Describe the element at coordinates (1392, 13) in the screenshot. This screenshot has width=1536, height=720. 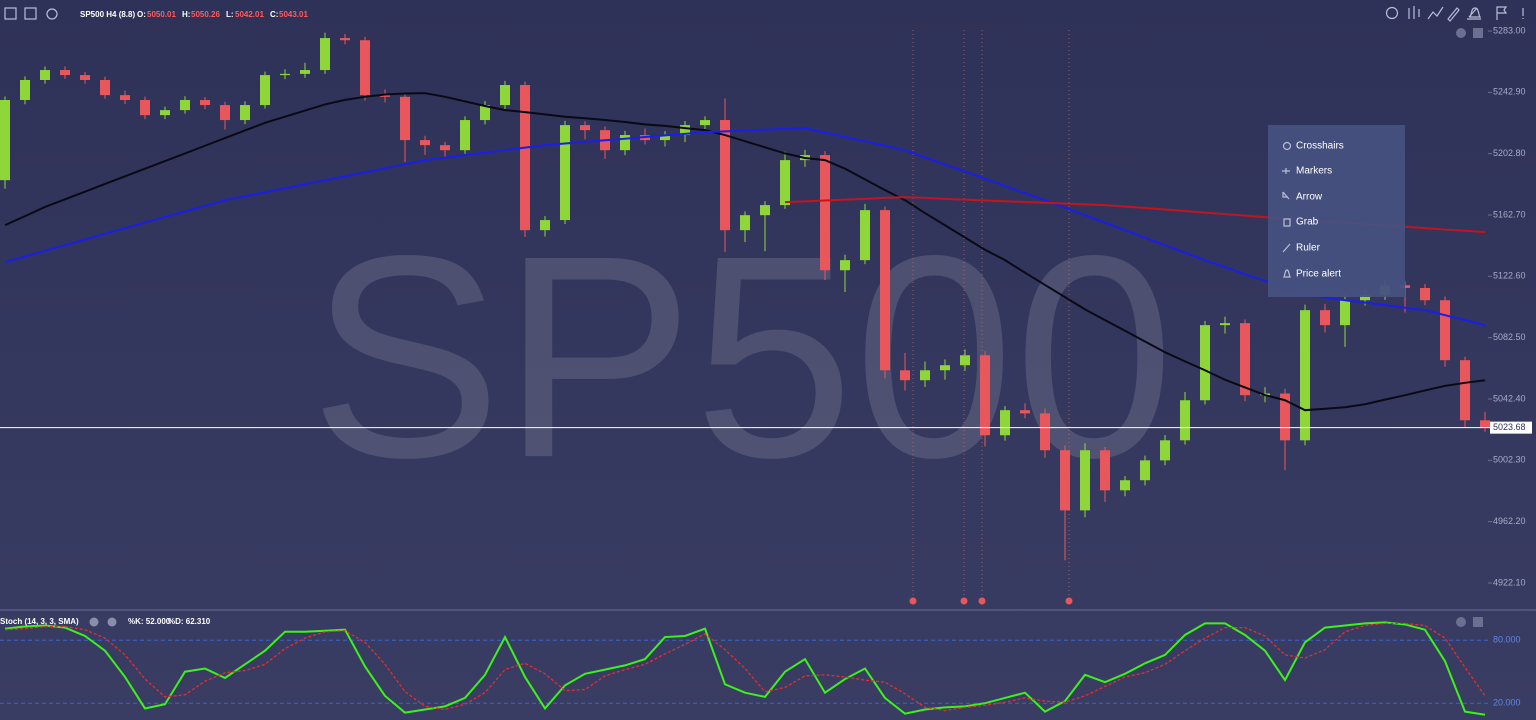
I see `crosshair-tool` at that location.